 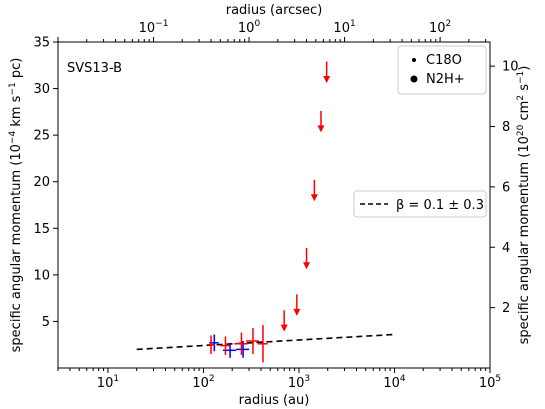 What do you see at coordinates (154, 27) in the screenshot?
I see `top-tick-label: 10⁻¹` at bounding box center [154, 27].